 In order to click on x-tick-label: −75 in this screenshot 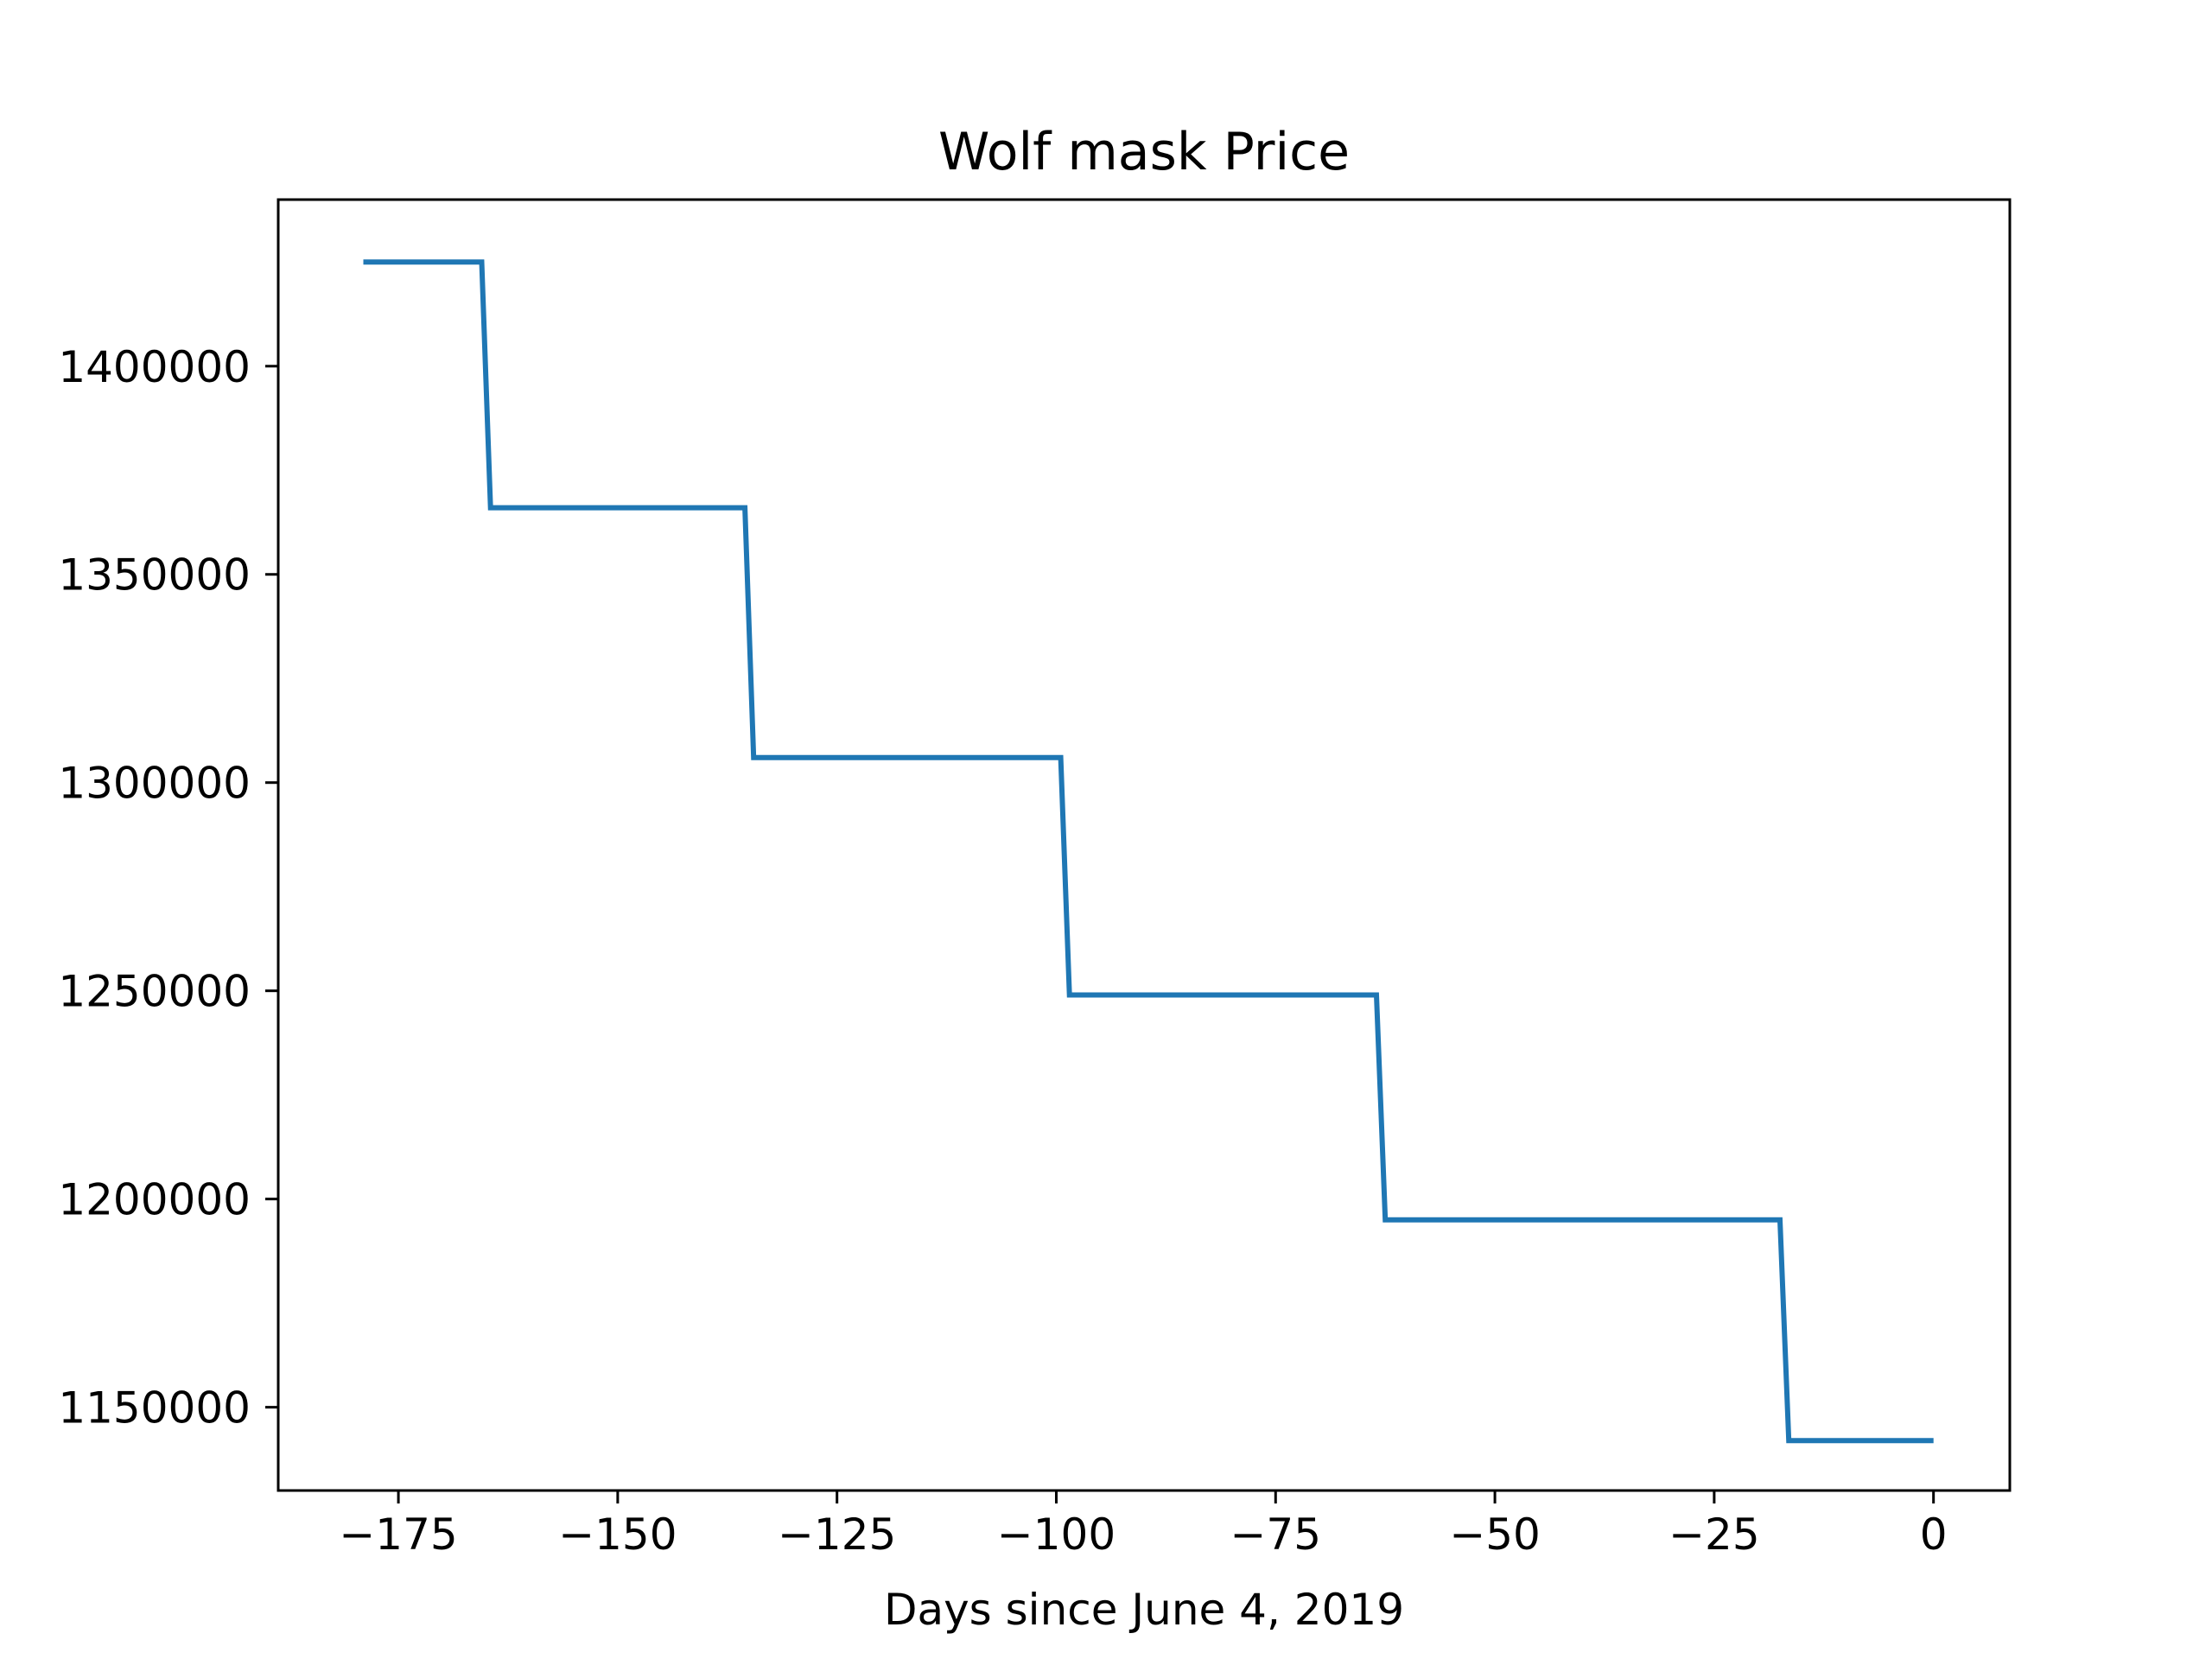, I will do `click(1276, 1535)`.